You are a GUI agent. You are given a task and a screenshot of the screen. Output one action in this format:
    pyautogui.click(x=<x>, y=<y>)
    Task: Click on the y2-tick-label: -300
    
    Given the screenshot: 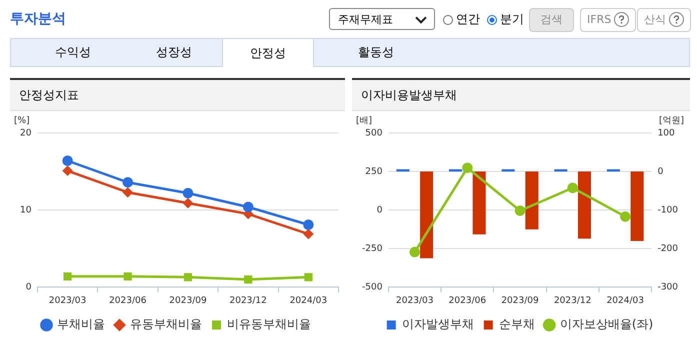 What is the action you would take?
    pyautogui.click(x=668, y=287)
    